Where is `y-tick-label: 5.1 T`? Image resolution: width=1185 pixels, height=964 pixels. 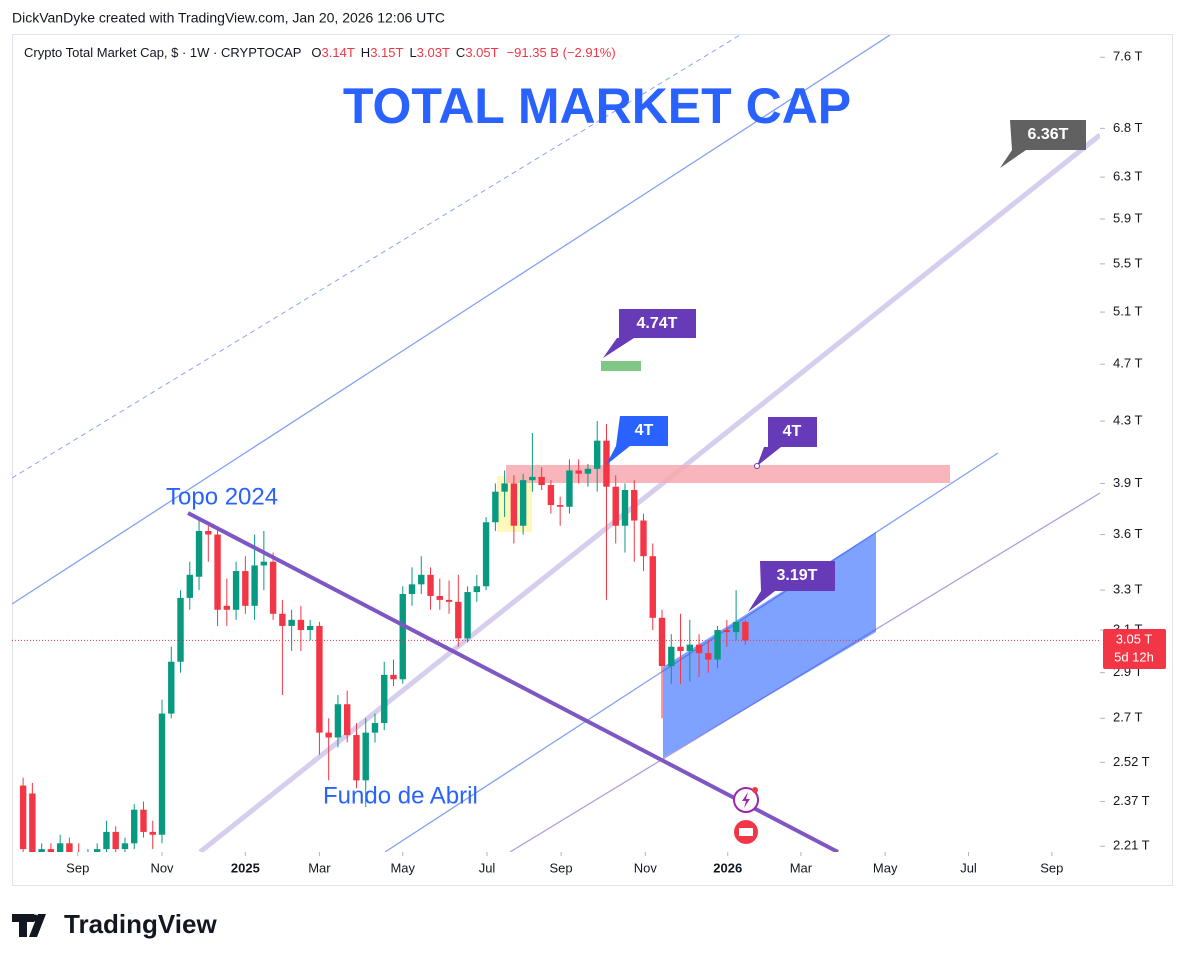
y-tick-label: 5.1 T is located at coordinates (1127, 311).